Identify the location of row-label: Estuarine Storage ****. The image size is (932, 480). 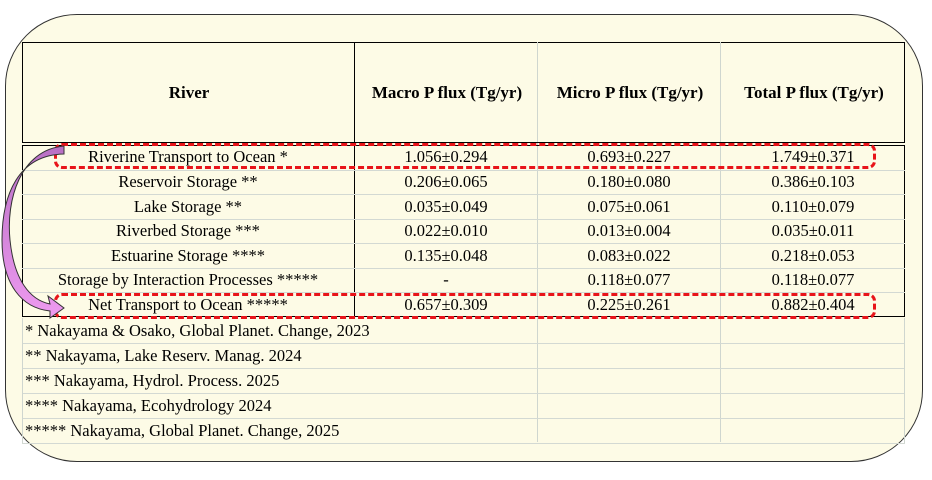
(188, 255).